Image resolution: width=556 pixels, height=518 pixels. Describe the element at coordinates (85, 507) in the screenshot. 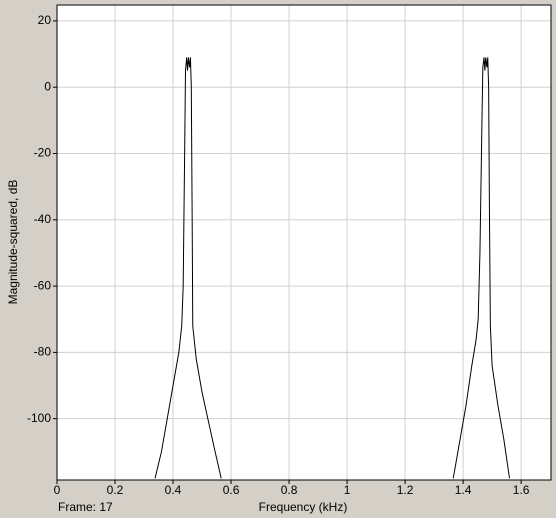

I see `frame-label: Frame: 17` at that location.